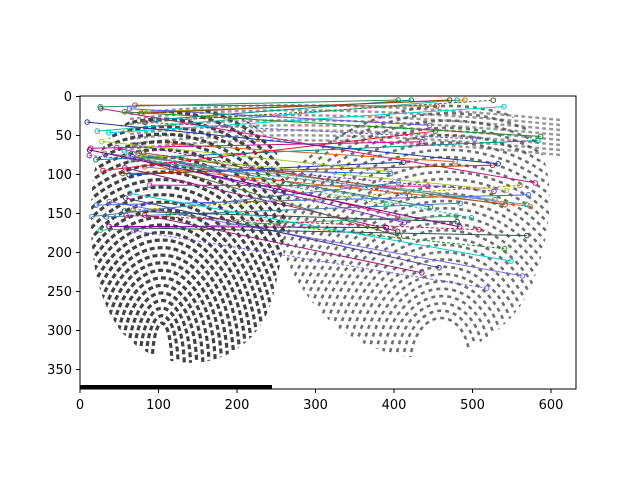 This screenshot has width=640, height=480. What do you see at coordinates (237, 405) in the screenshot?
I see `x-tick-label: 200` at bounding box center [237, 405].